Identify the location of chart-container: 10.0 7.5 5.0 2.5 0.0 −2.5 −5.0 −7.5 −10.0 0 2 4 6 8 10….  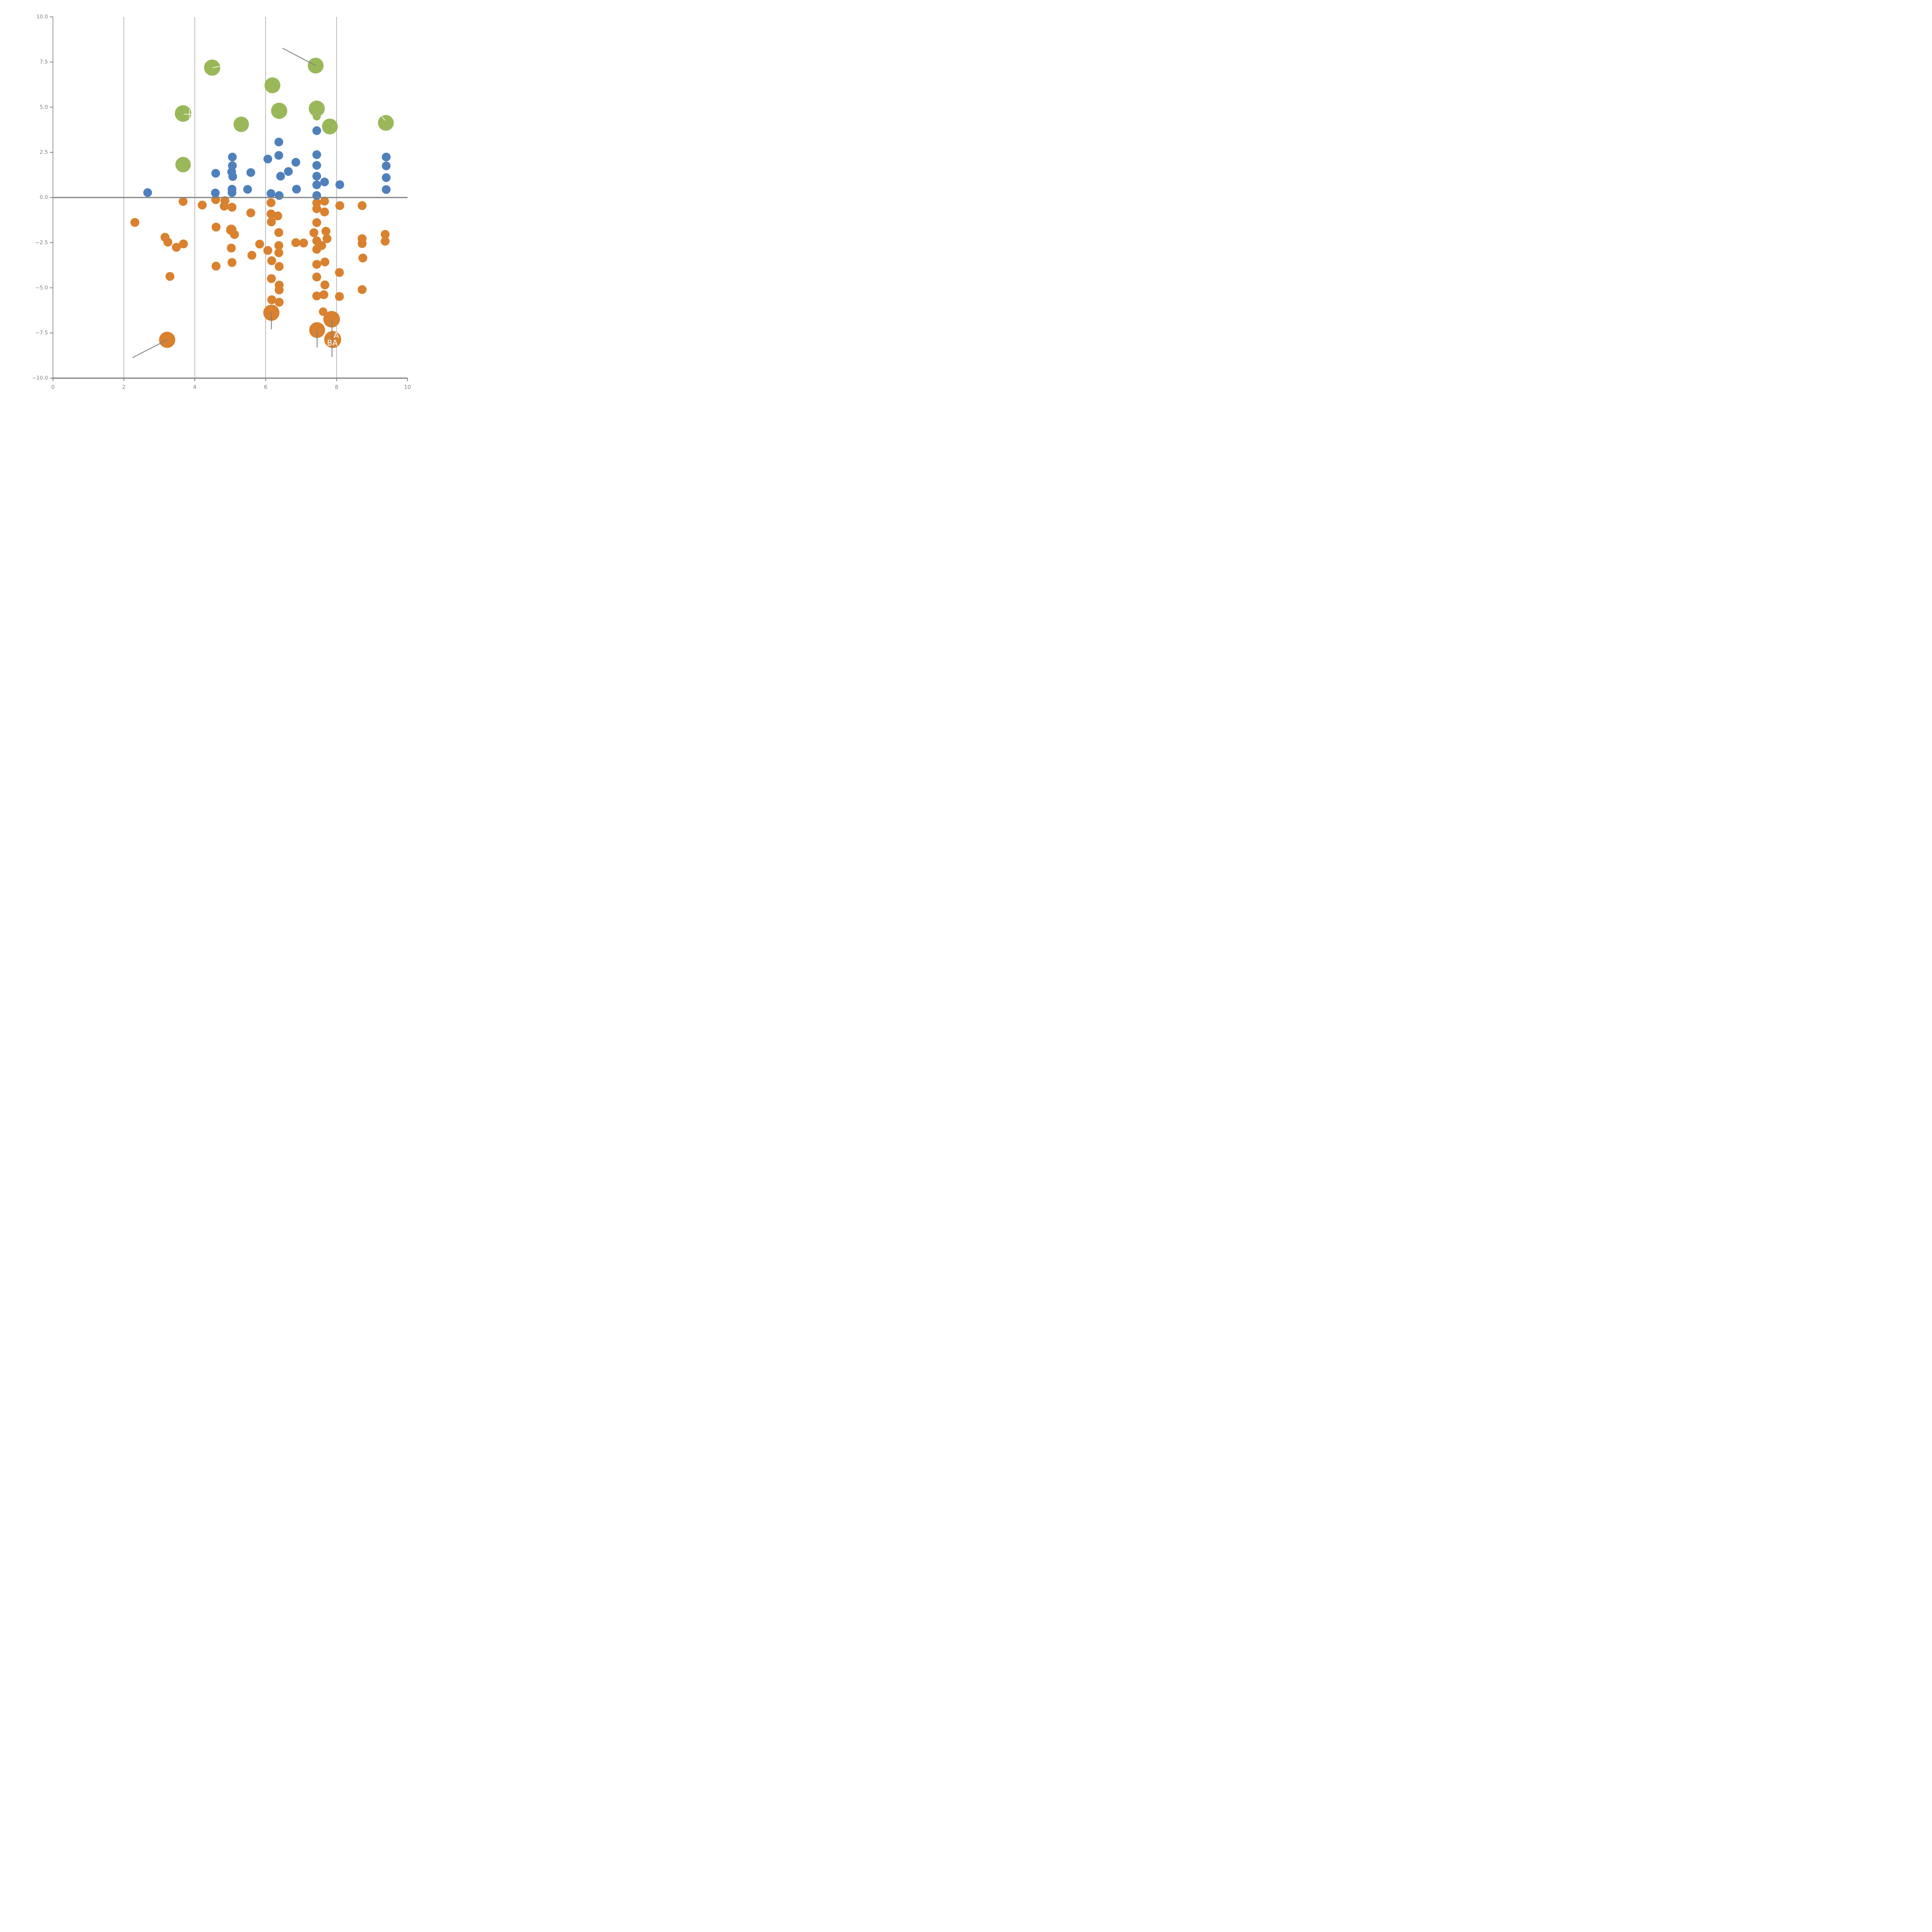
(212, 212).